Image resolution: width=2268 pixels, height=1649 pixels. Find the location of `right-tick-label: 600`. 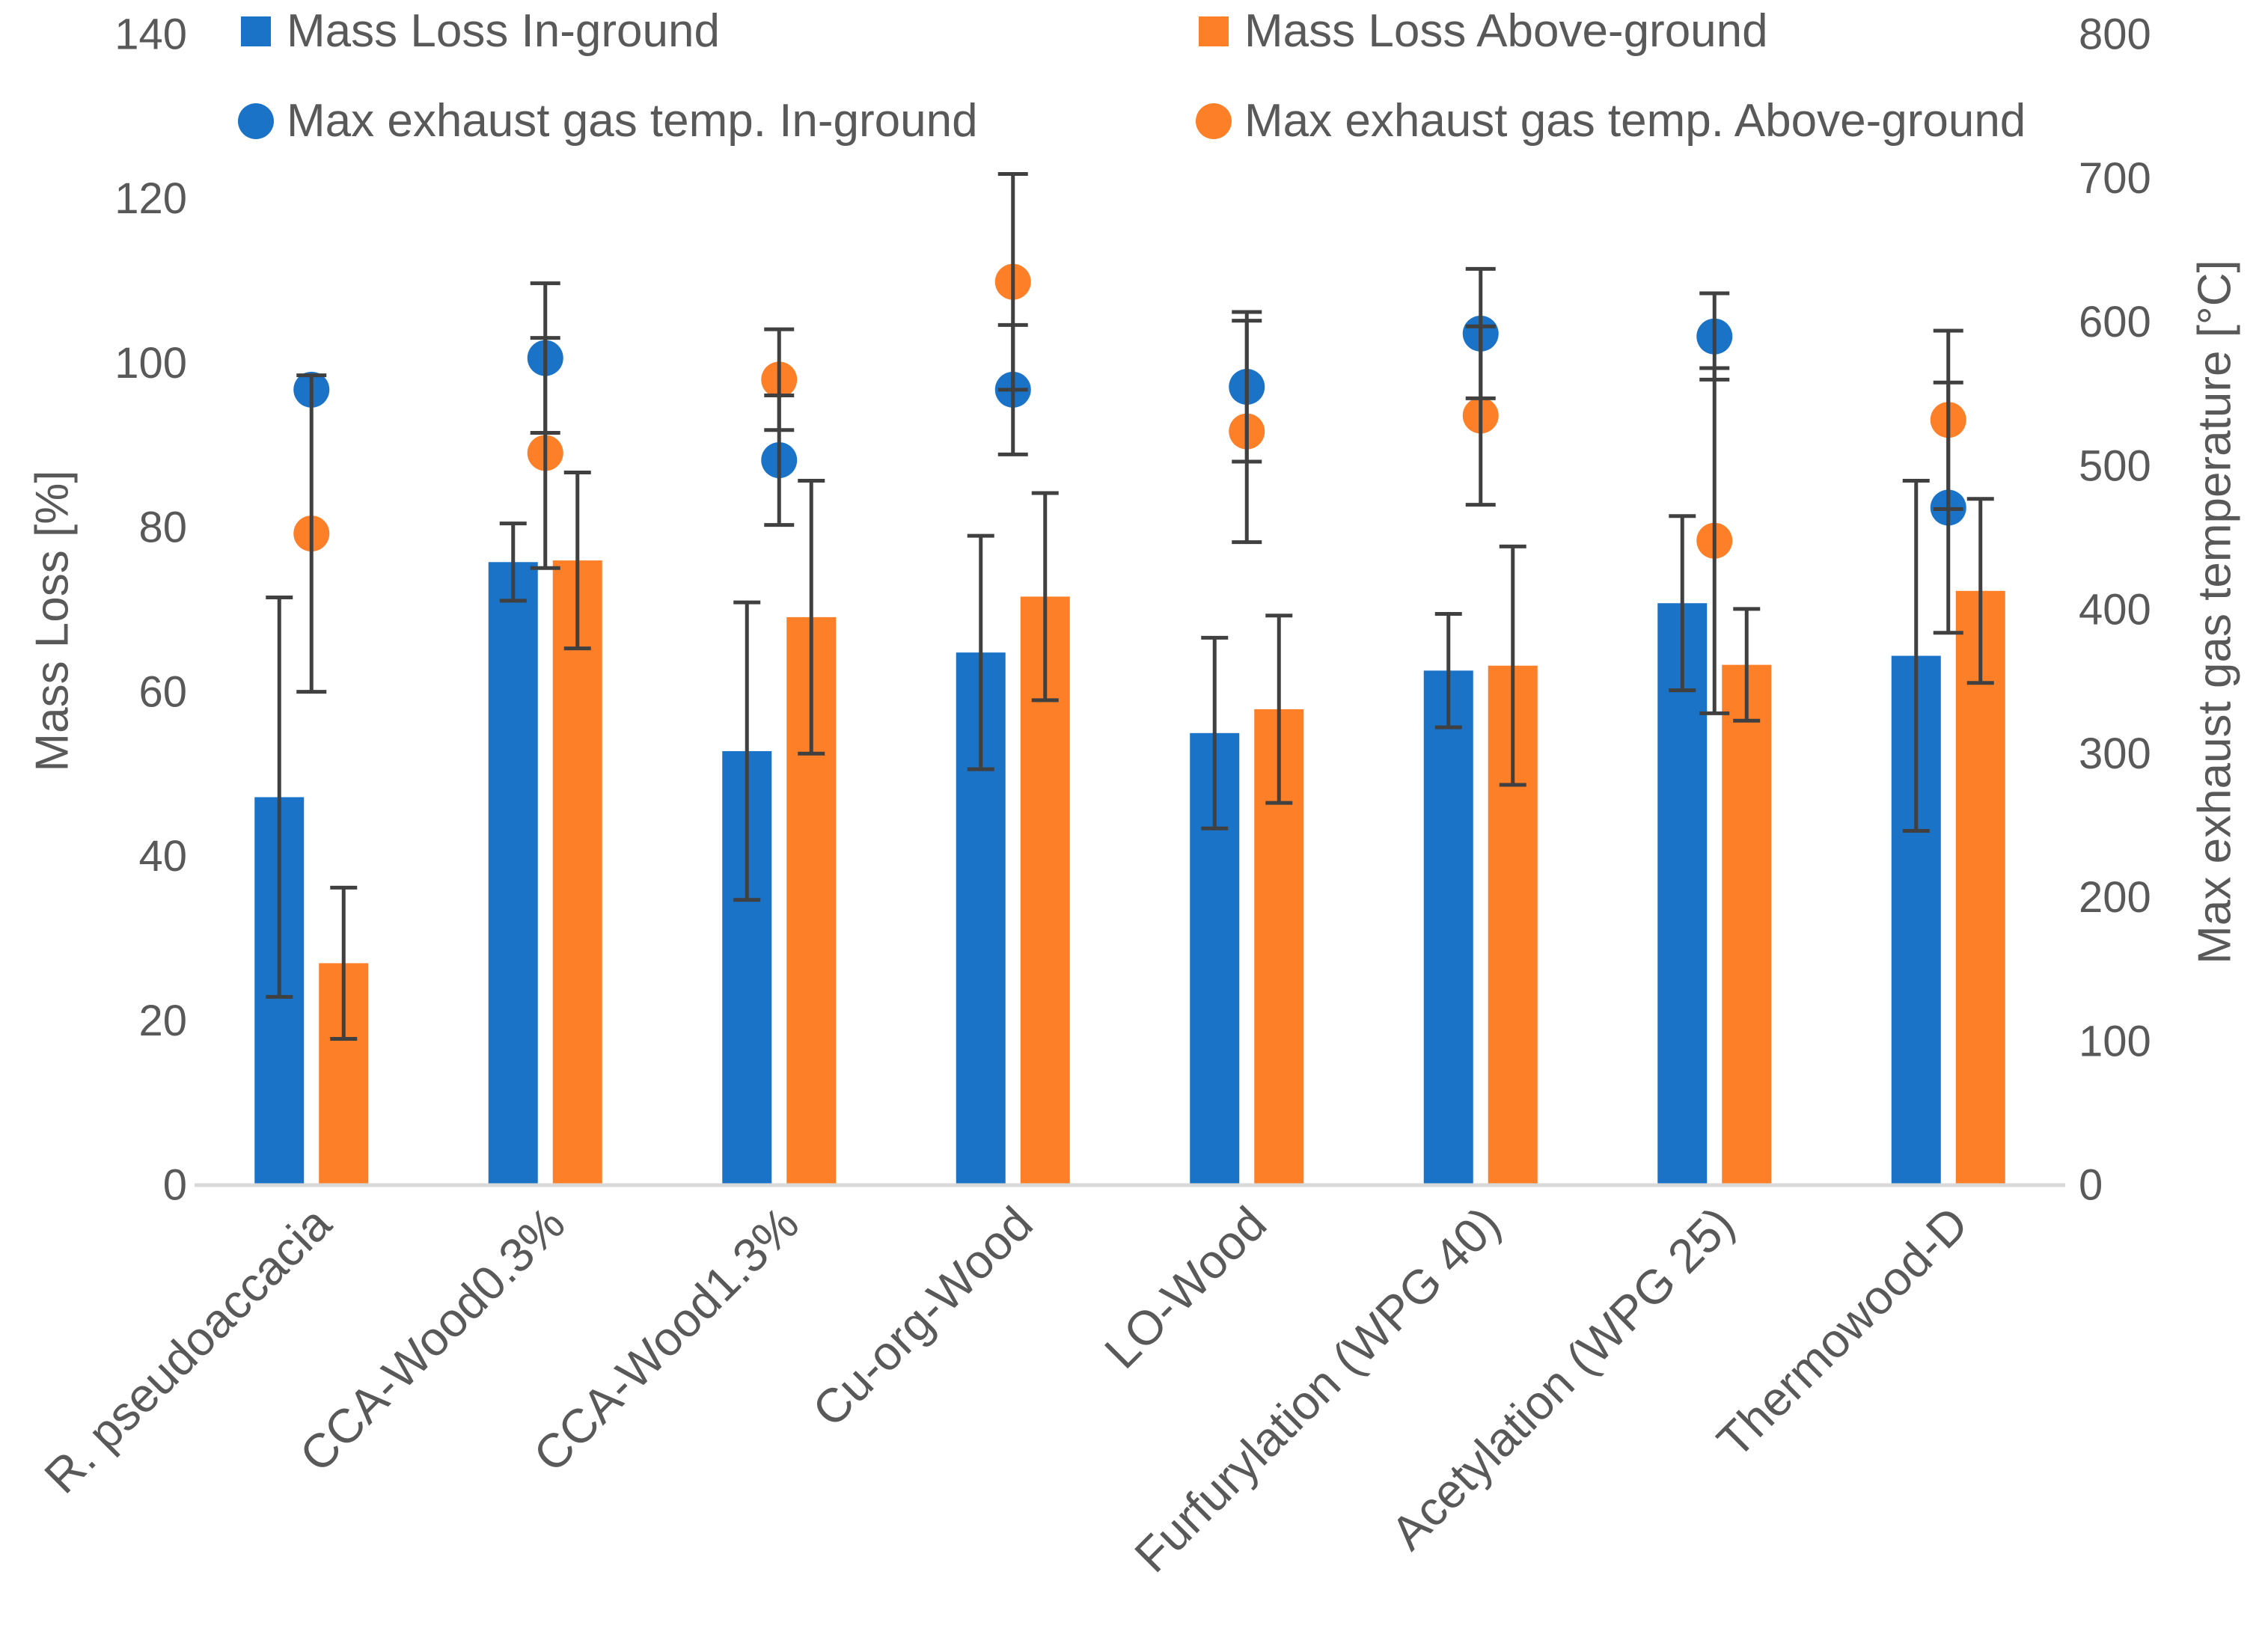

right-tick-label: 600 is located at coordinates (2115, 322).